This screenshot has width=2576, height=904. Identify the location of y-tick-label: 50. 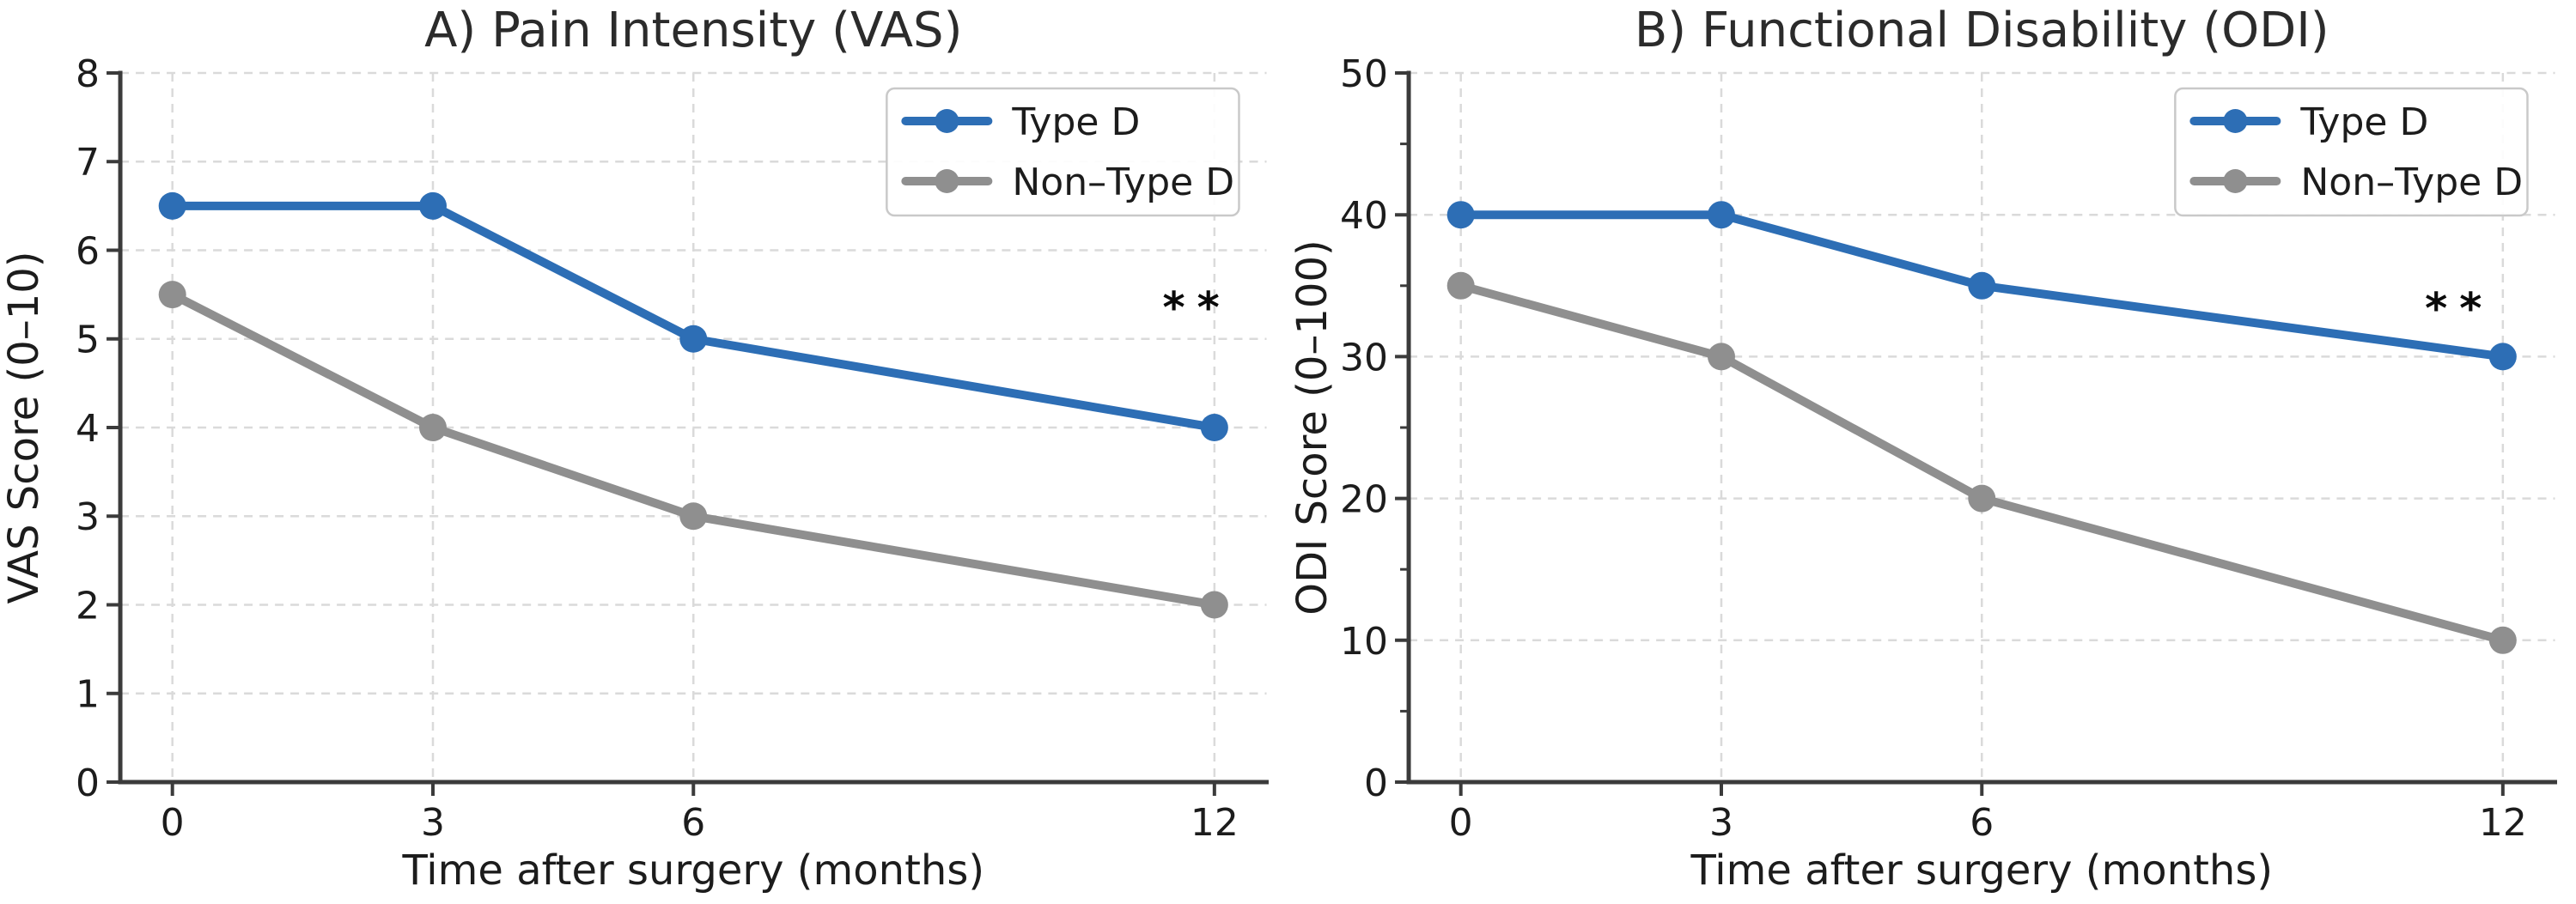
(1364, 74).